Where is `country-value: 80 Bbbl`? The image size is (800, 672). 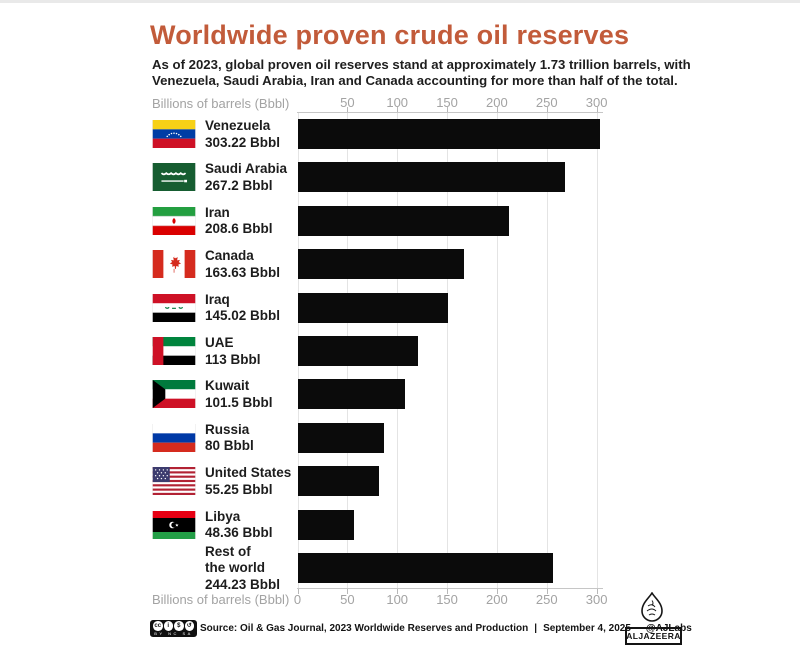
country-value: 80 Bbbl is located at coordinates (229, 446).